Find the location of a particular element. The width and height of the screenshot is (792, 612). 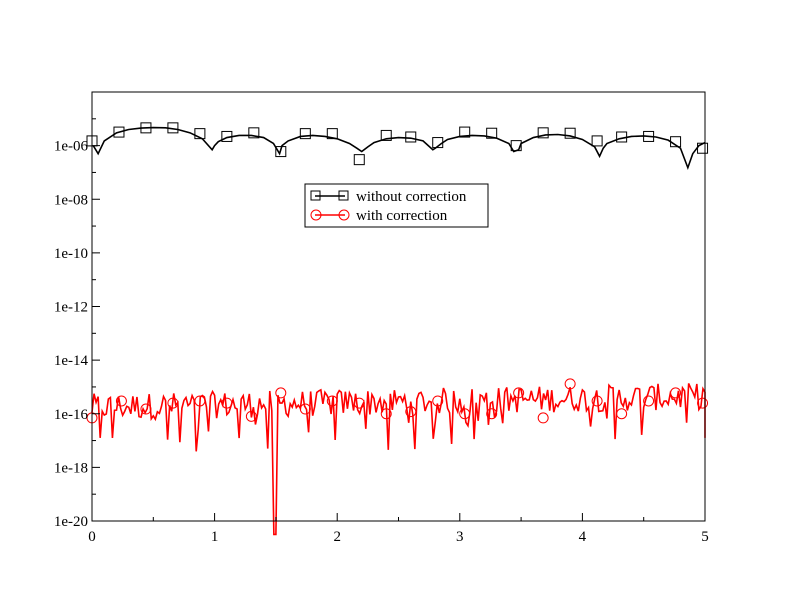

y-tick-label: 1e-16 is located at coordinates (71, 415).